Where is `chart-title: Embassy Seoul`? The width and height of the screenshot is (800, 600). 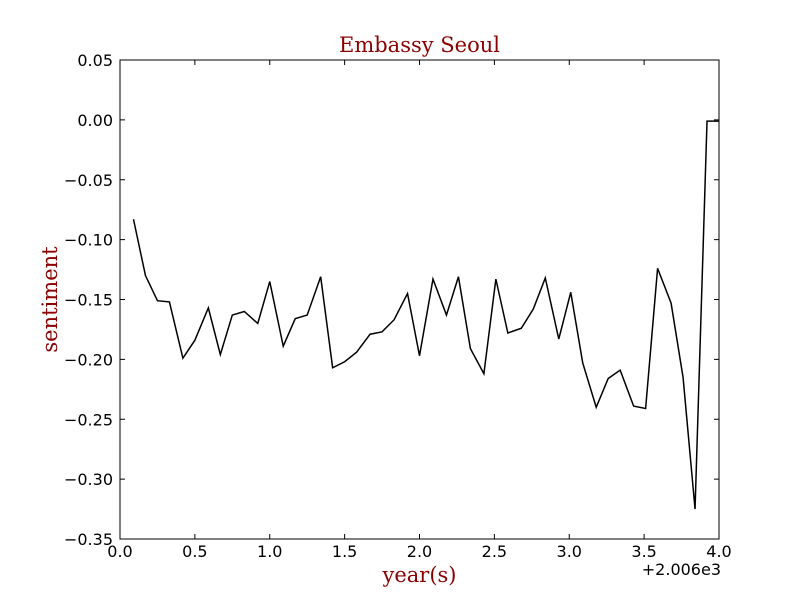 chart-title: Embassy Seoul is located at coordinates (419, 45).